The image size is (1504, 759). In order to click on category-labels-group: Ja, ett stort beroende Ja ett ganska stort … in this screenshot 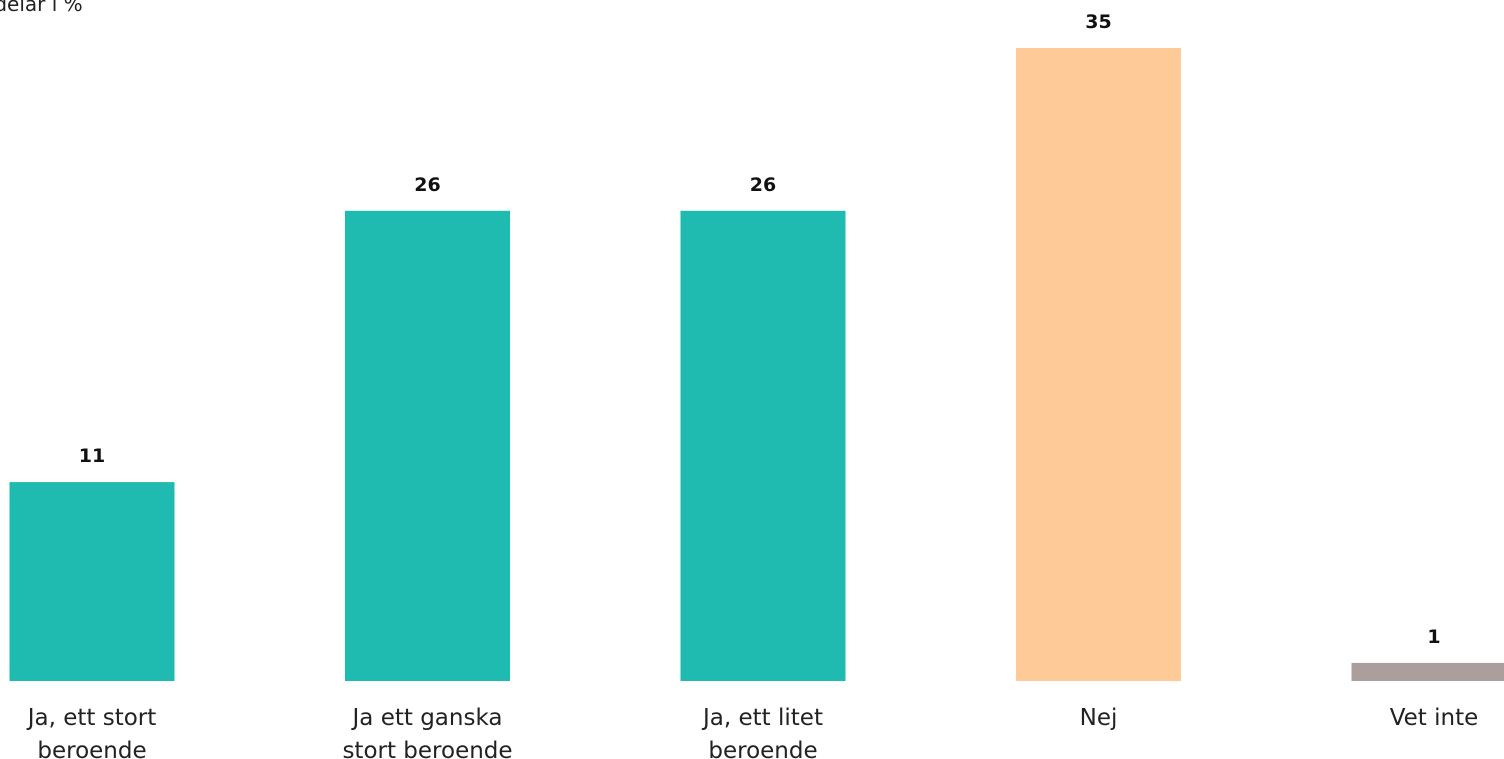, I will do `click(752, 732)`.